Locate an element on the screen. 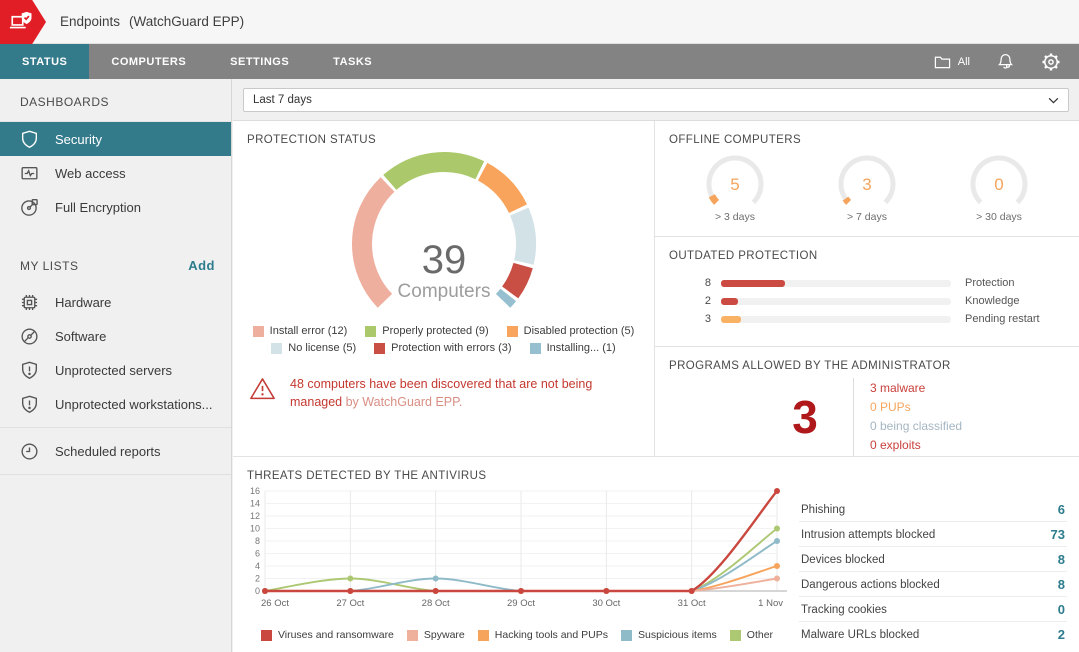  stat-row-phishing: Phishing 6 is located at coordinates (933, 509).